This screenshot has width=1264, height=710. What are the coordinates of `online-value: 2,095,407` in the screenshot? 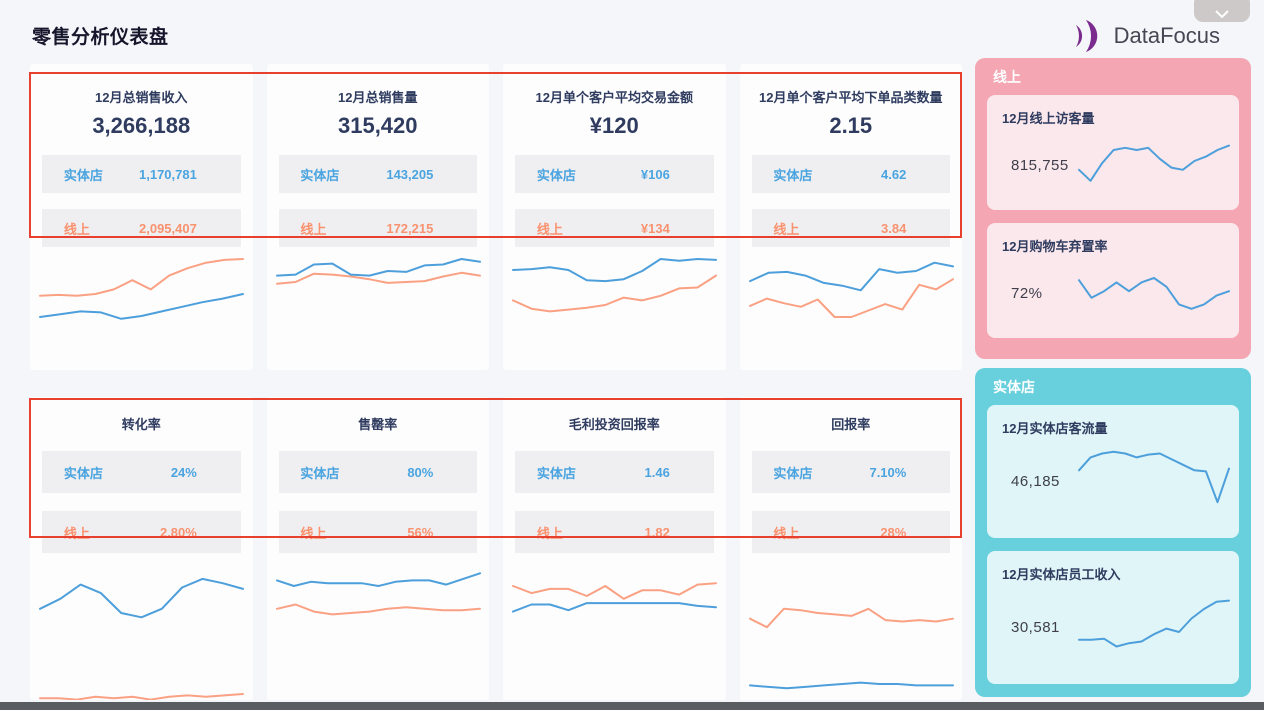 It's located at (168, 228).